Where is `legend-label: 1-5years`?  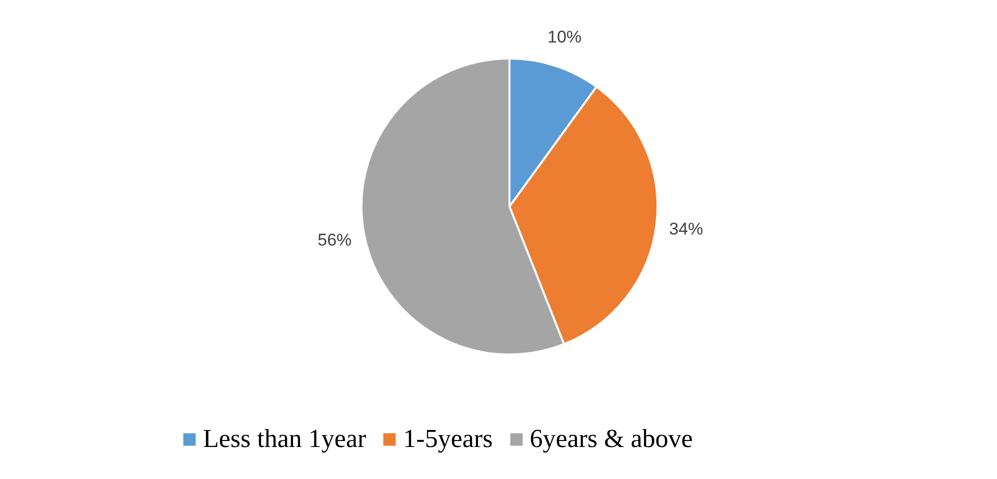
legend-label: 1-5years is located at coordinates (448, 439).